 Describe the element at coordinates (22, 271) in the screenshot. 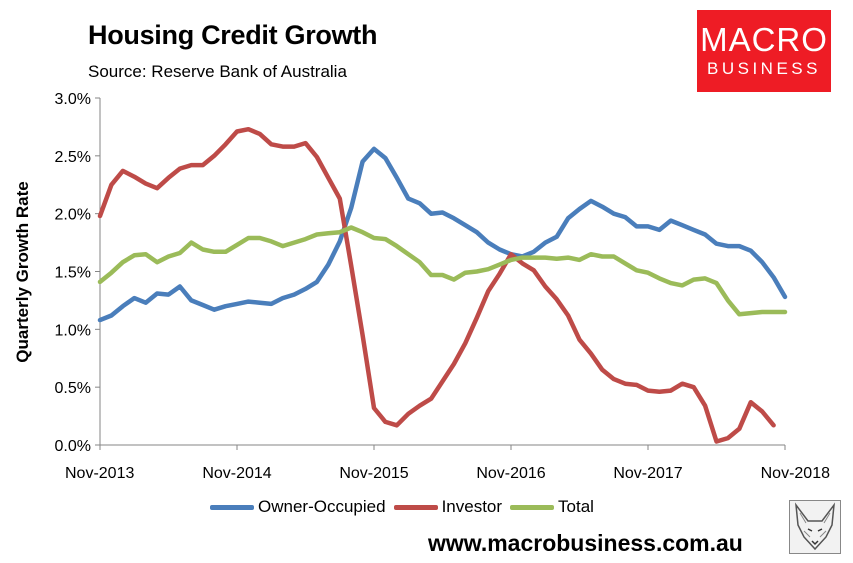

I see `y-axis-label: Quarterly Growth Rate` at that location.